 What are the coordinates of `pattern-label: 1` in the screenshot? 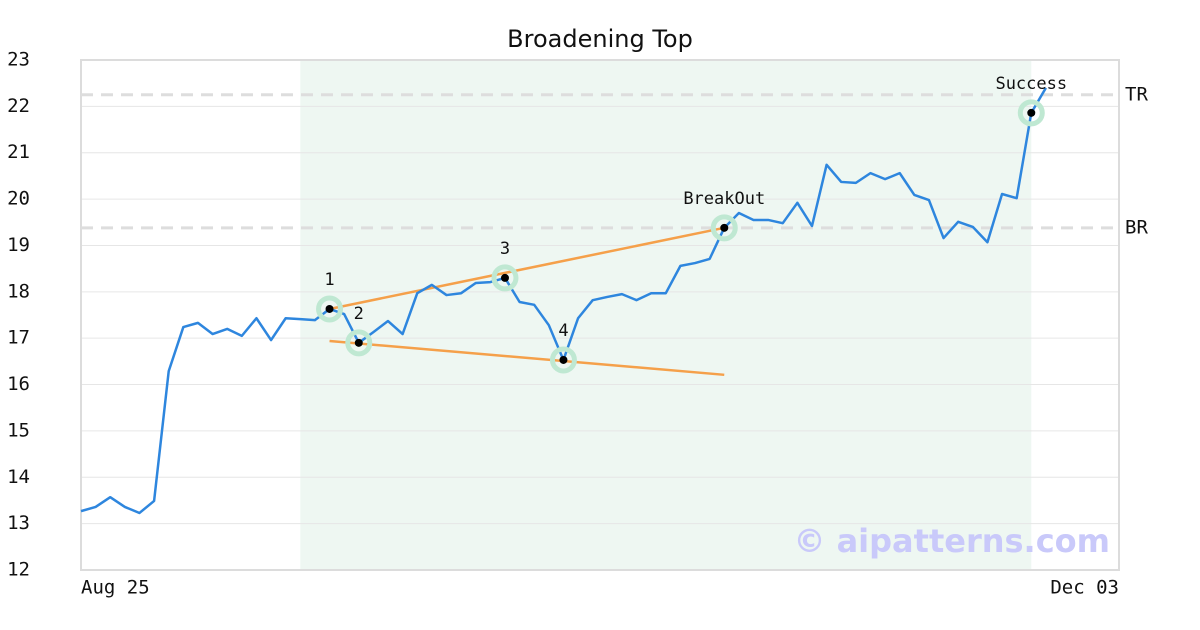 It's located at (329, 280).